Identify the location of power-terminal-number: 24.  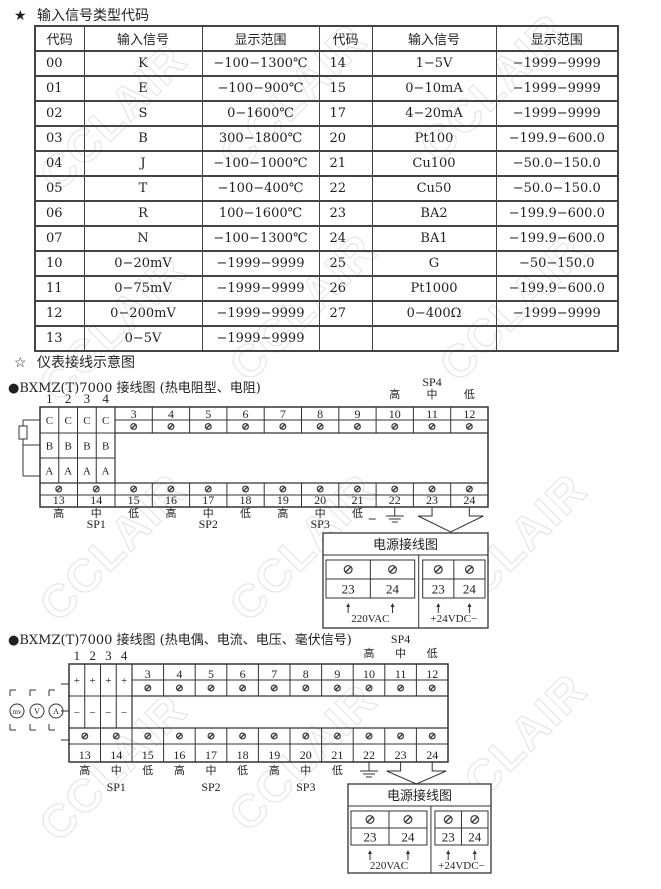
(475, 837).